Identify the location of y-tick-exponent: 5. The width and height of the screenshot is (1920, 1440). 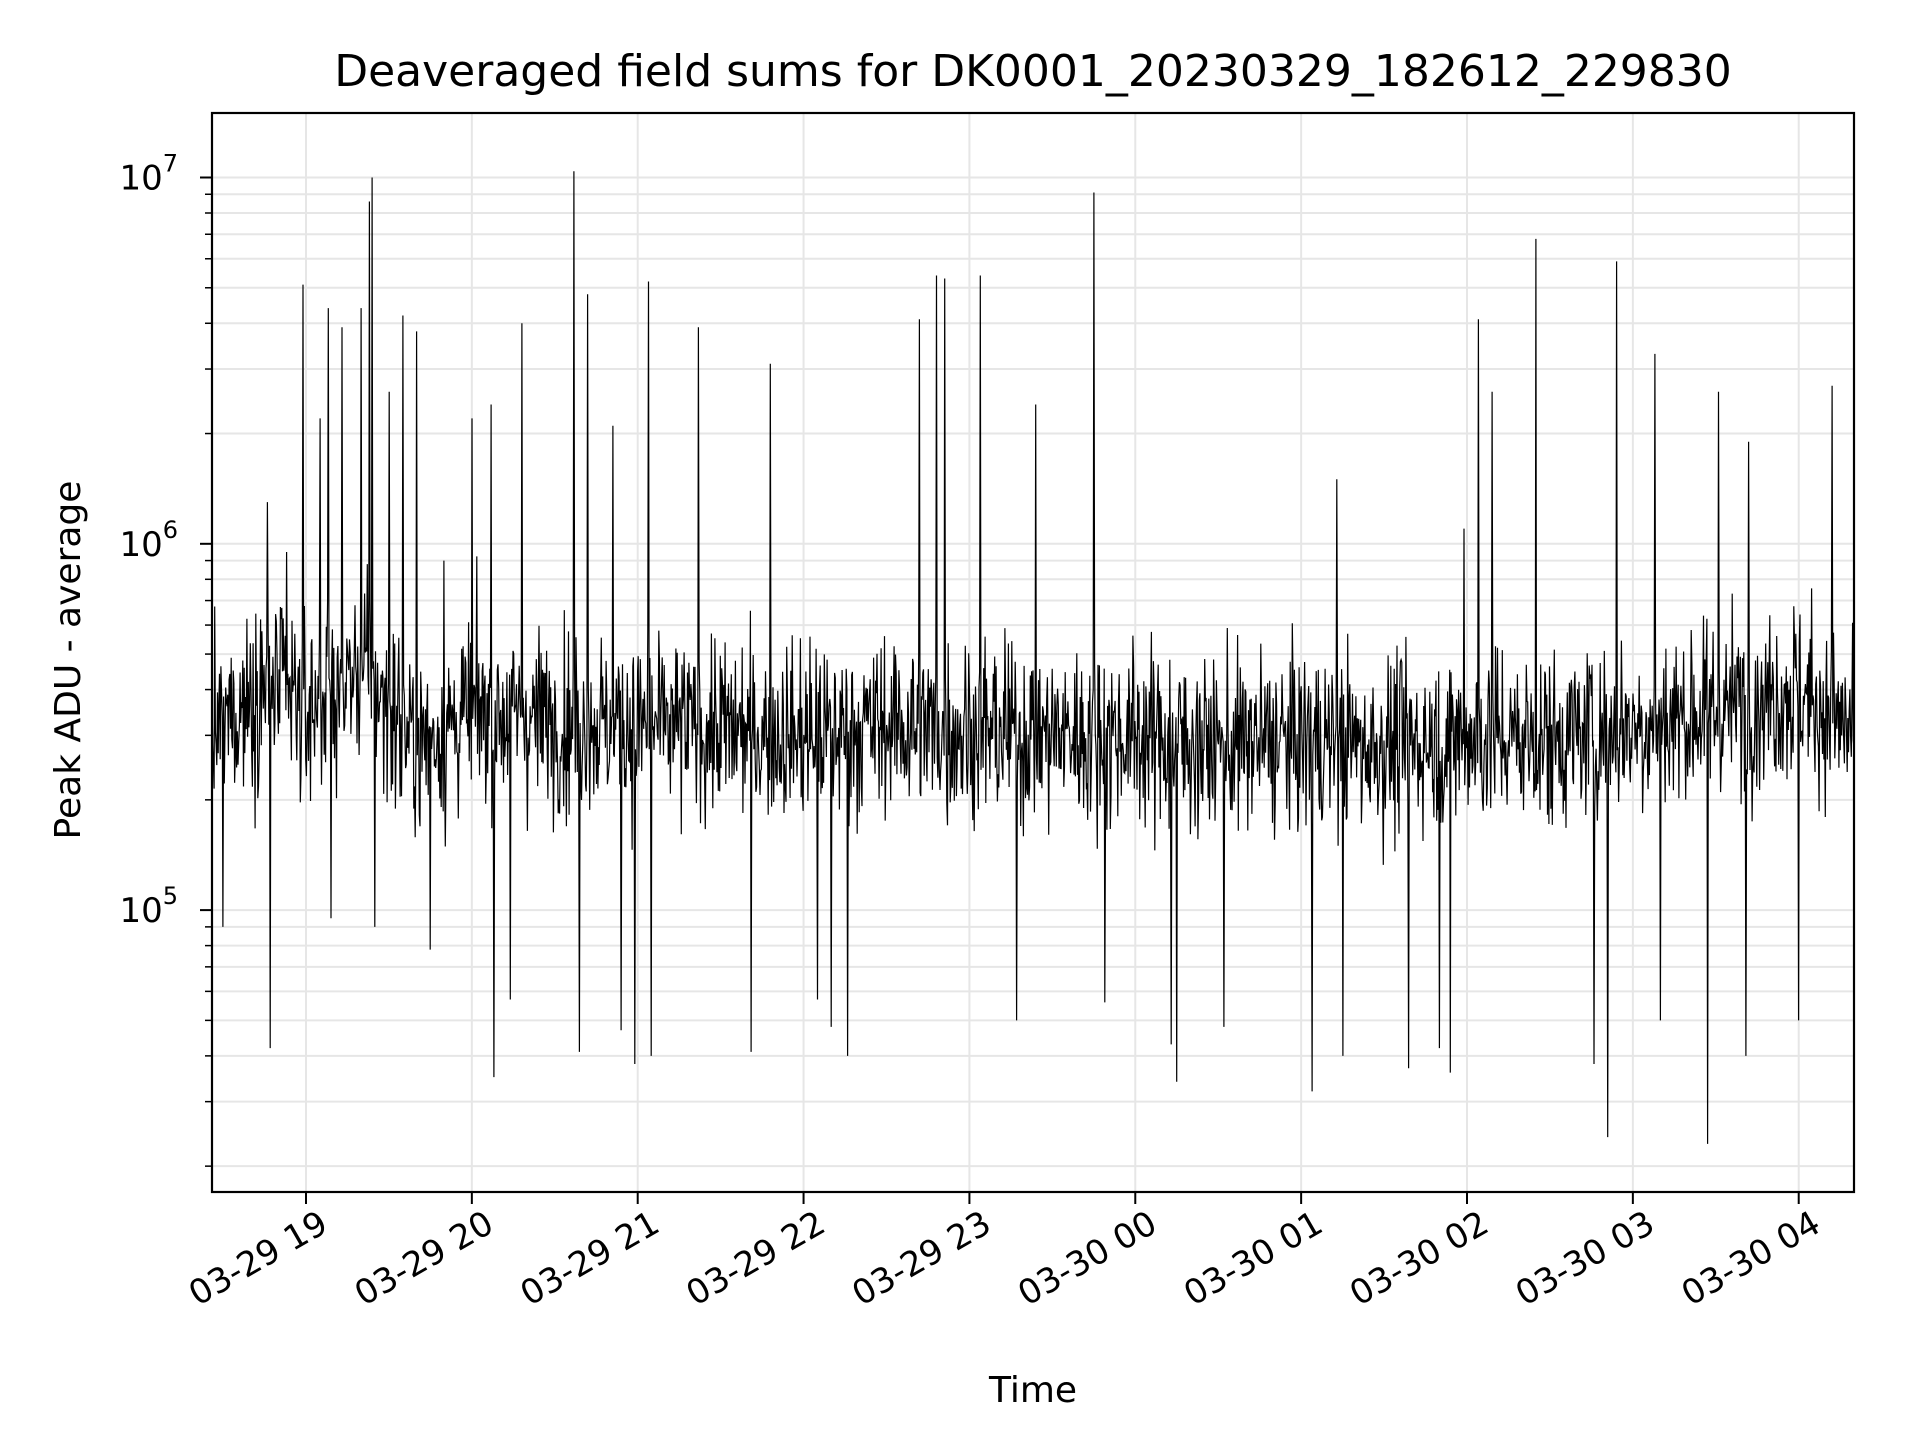
(170, 896).